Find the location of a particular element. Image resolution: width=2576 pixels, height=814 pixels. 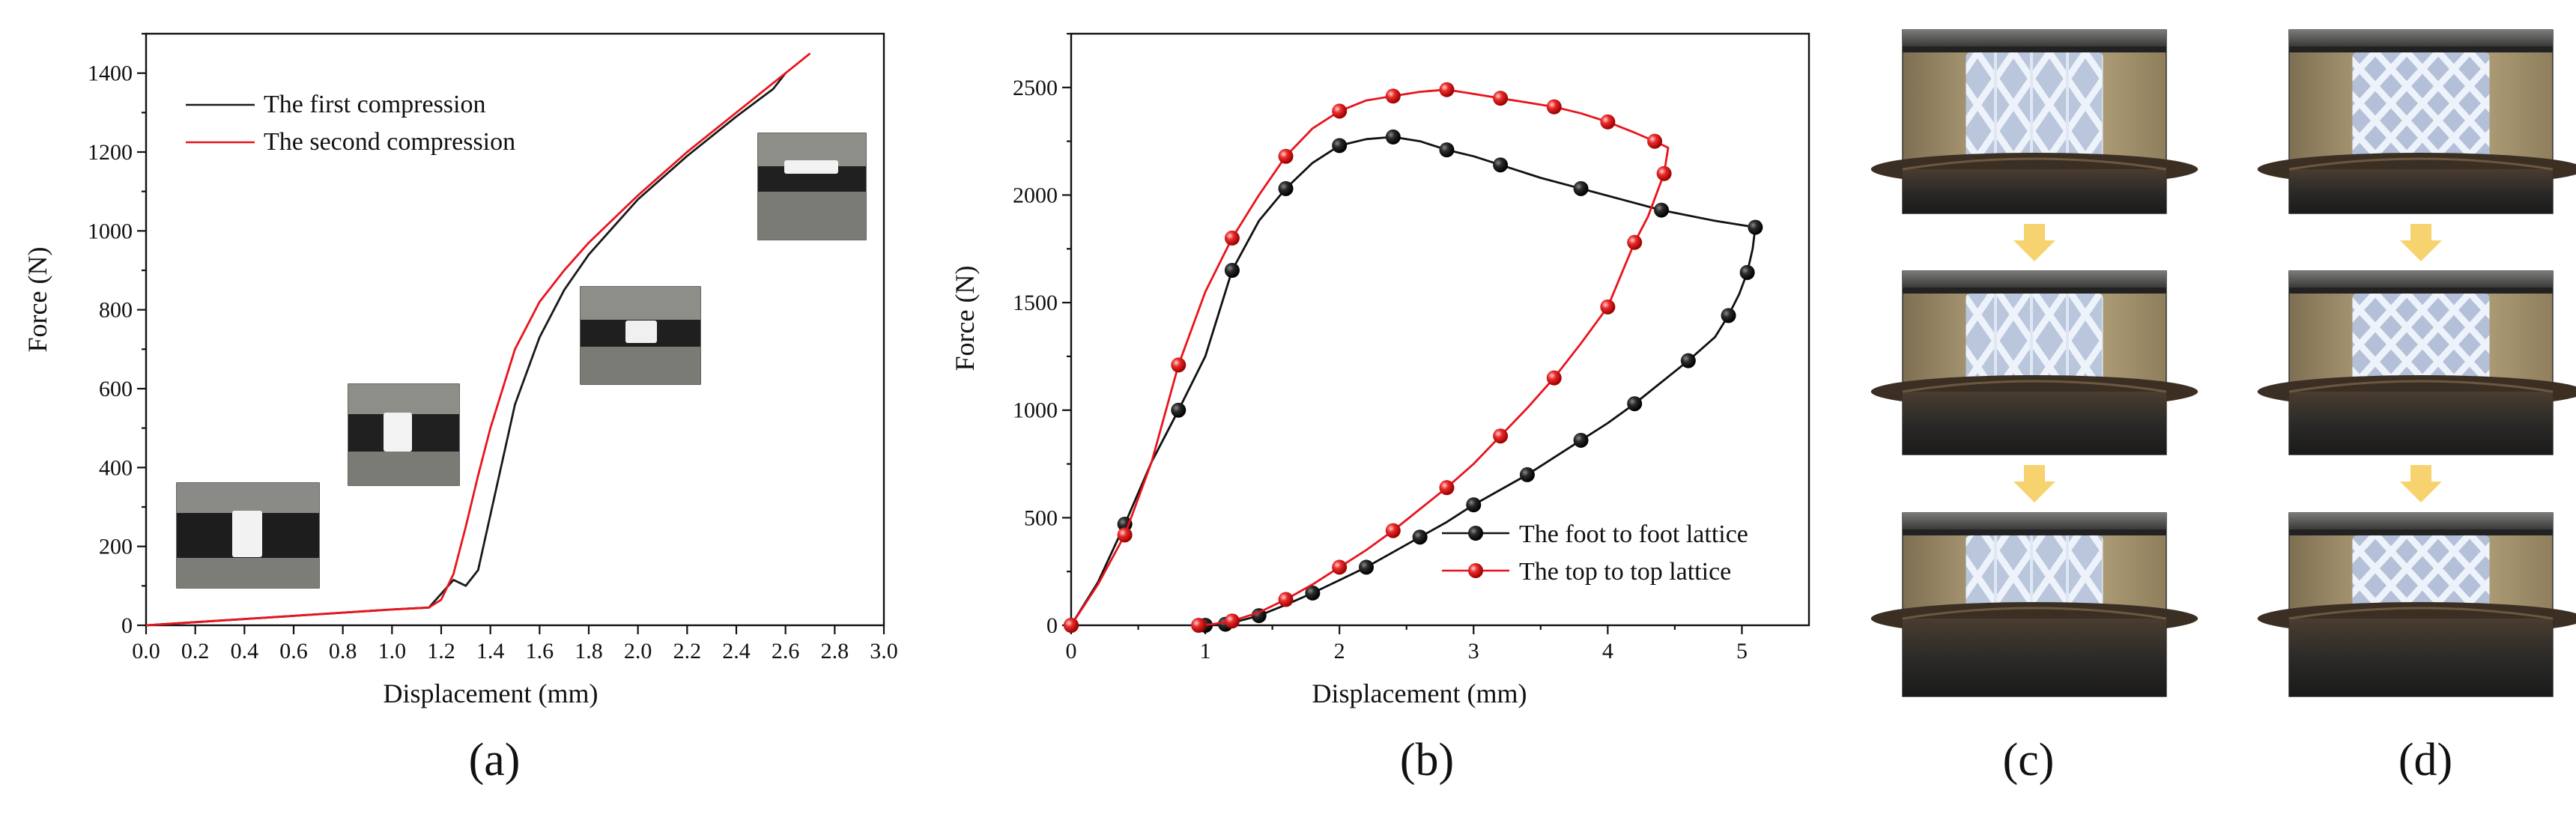

panel-b-xtick-label: 5 is located at coordinates (1742, 651).